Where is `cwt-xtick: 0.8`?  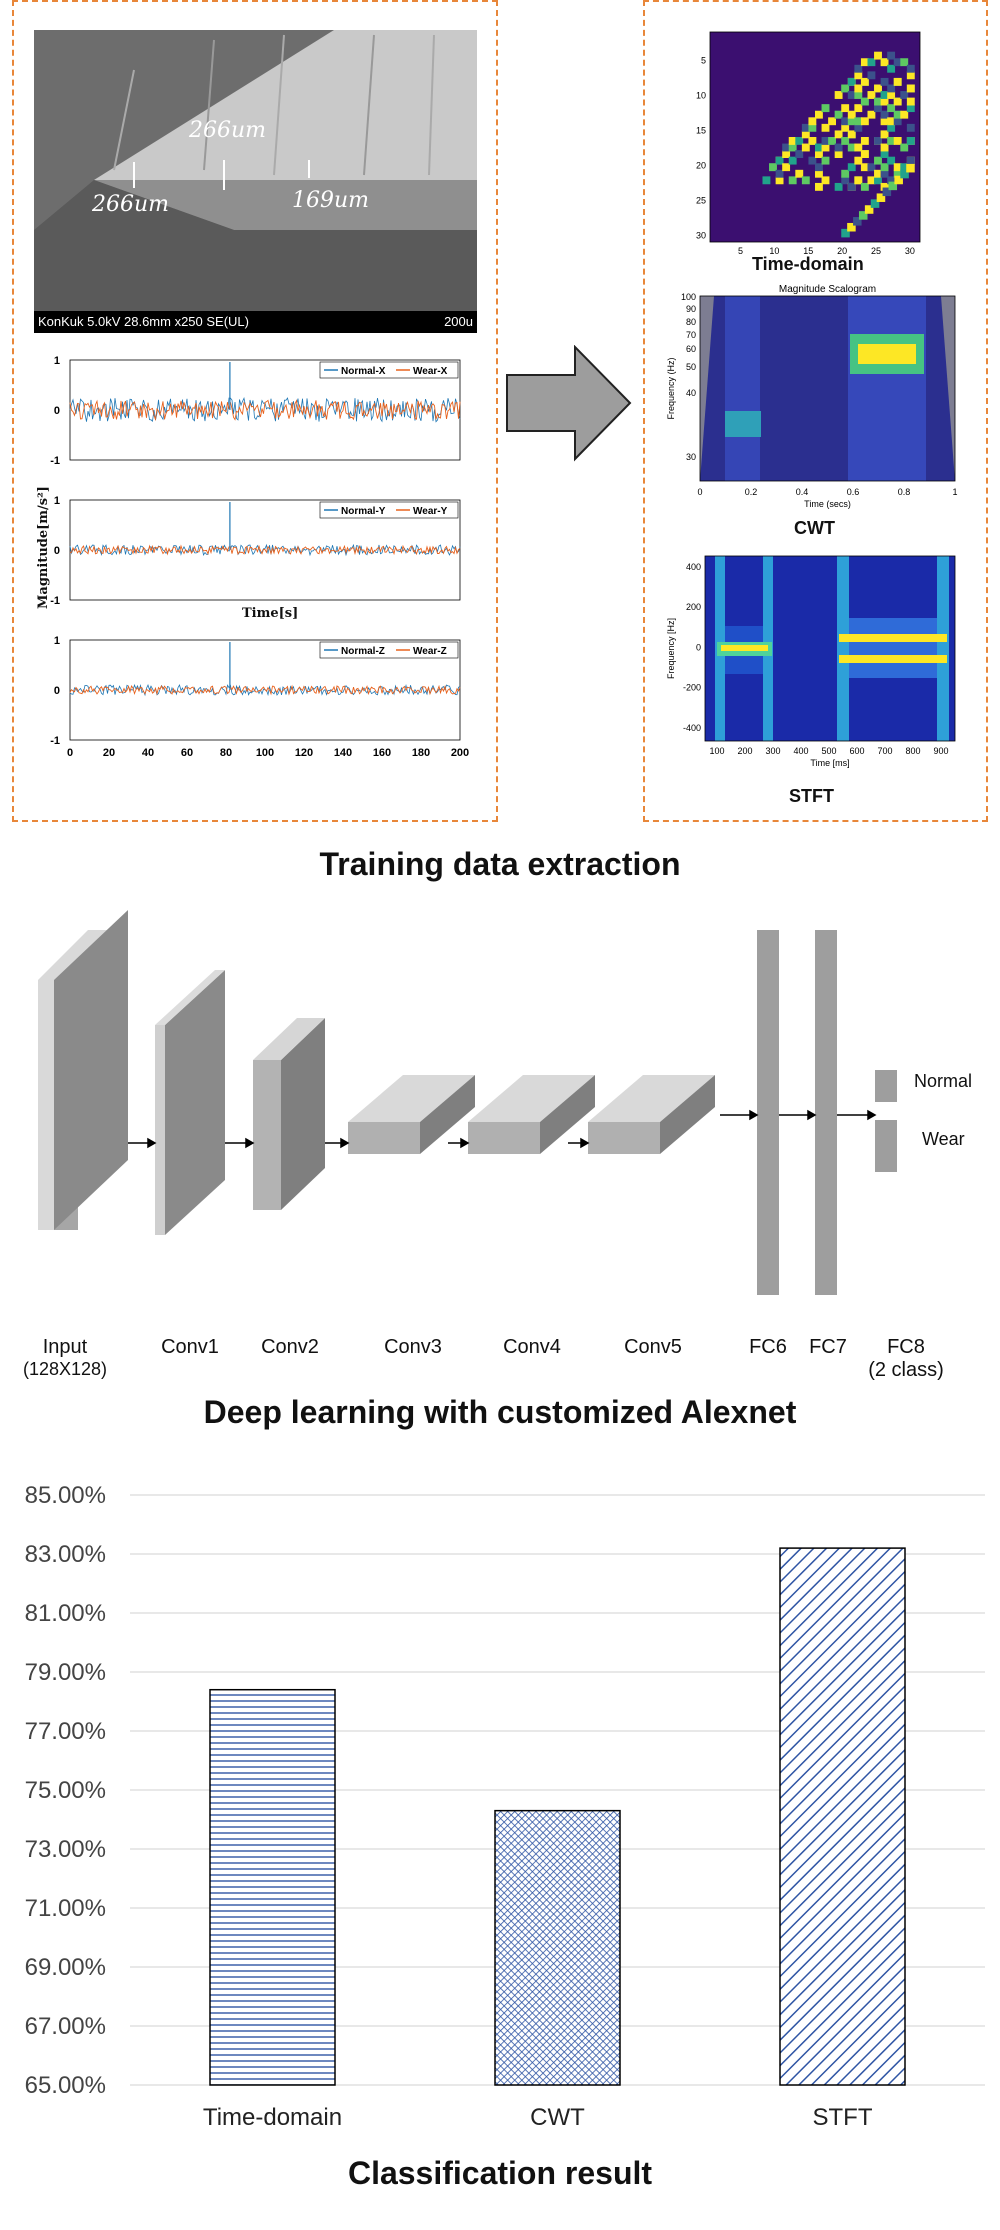 cwt-xtick: 0.8 is located at coordinates (904, 492).